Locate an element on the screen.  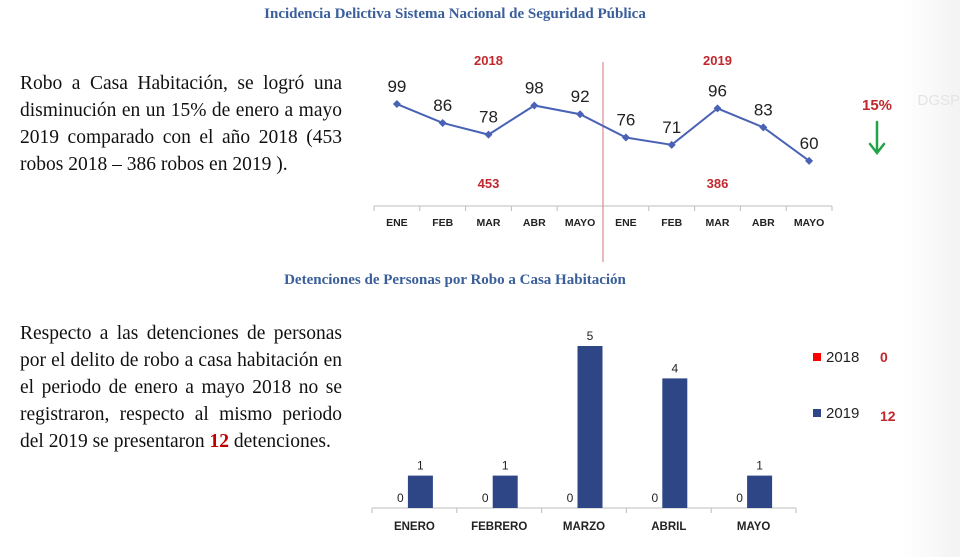
line-data-label: 86 is located at coordinates (442, 105).